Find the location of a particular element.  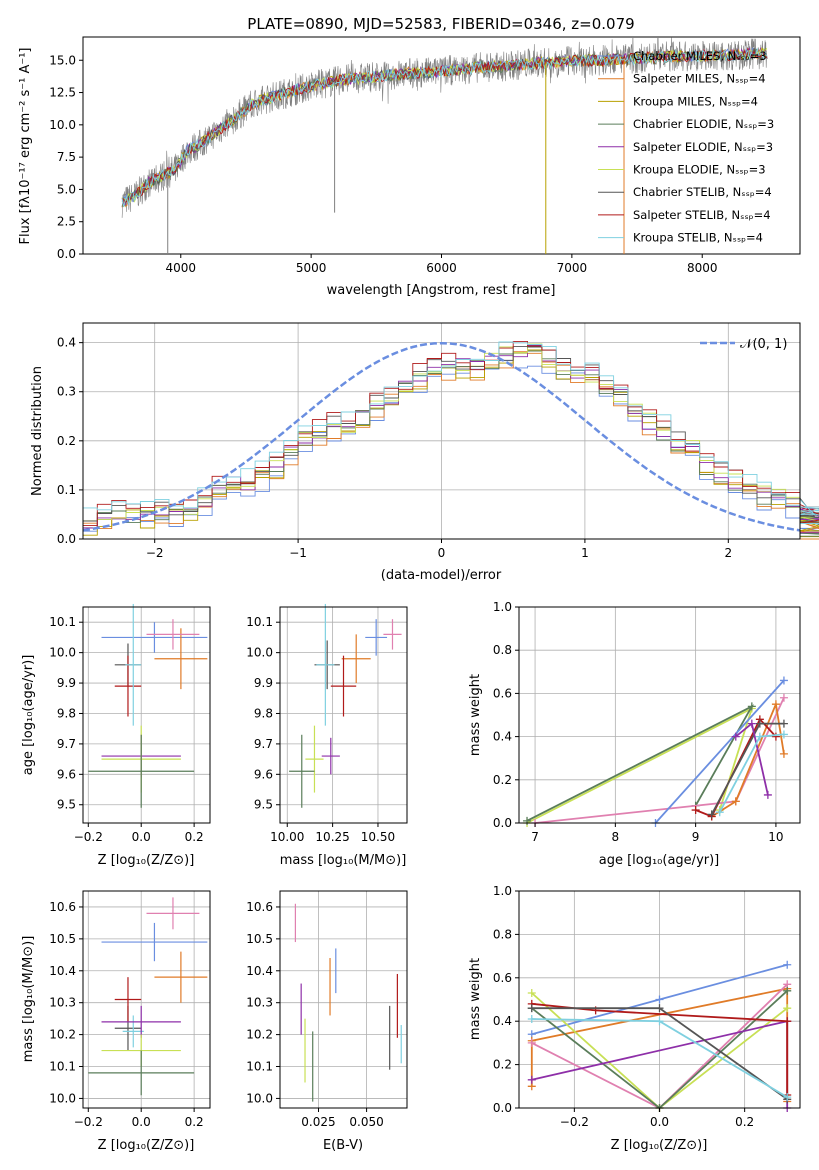

resid-x-tick-label: −1 is located at coordinates (298, 553).